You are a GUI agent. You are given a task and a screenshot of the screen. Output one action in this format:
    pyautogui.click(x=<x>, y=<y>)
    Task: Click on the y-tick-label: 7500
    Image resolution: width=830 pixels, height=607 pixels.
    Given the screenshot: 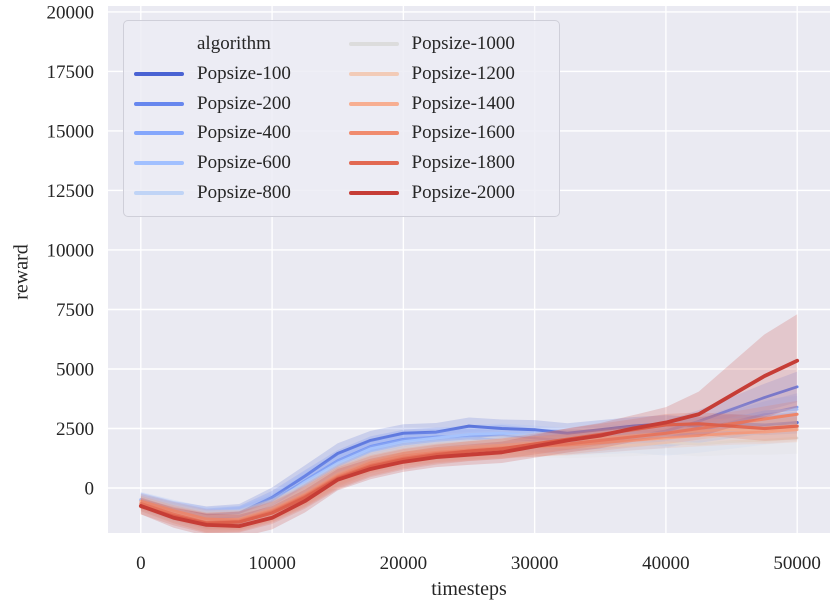 What is the action you would take?
    pyautogui.click(x=75, y=310)
    